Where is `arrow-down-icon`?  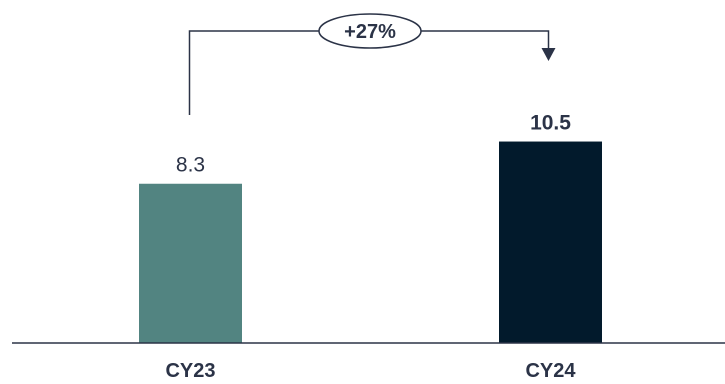
arrow-down-icon is located at coordinates (548, 54).